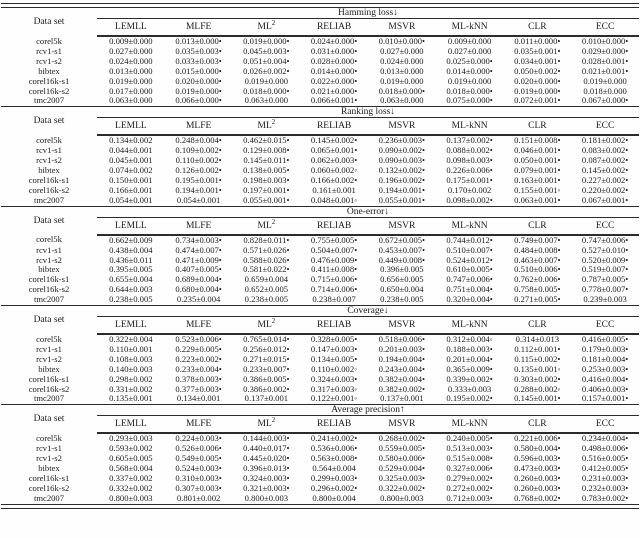 The width and height of the screenshot is (640, 538). What do you see at coordinates (402, 260) in the screenshot?
I see `value-cell: 0.449±0.008•` at bounding box center [402, 260].